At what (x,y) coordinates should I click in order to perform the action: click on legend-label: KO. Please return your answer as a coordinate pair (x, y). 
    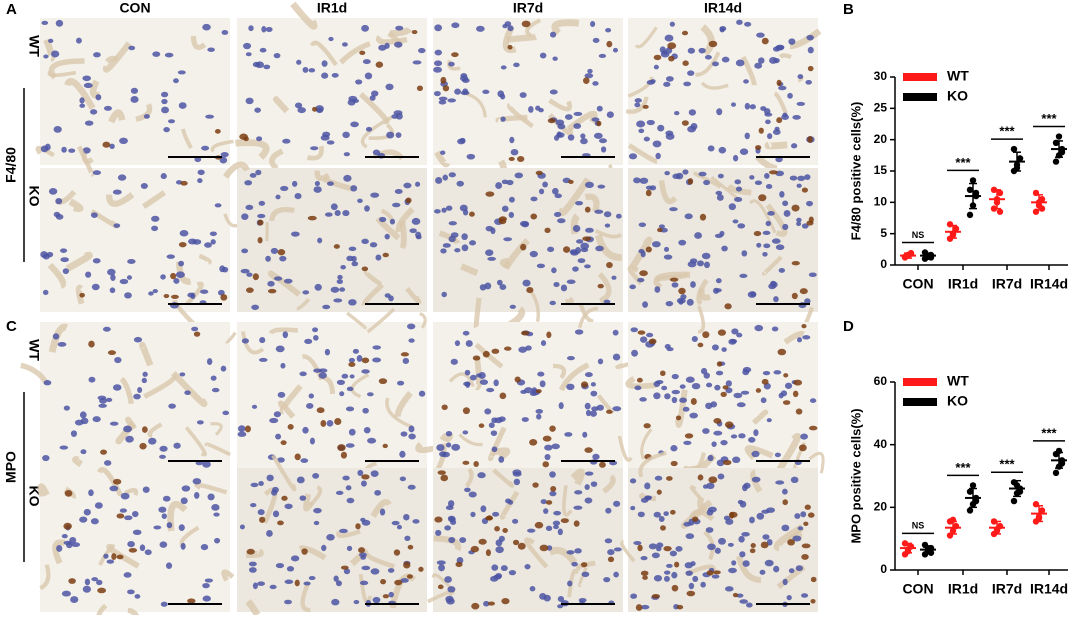
    Looking at the image, I should click on (957, 401).